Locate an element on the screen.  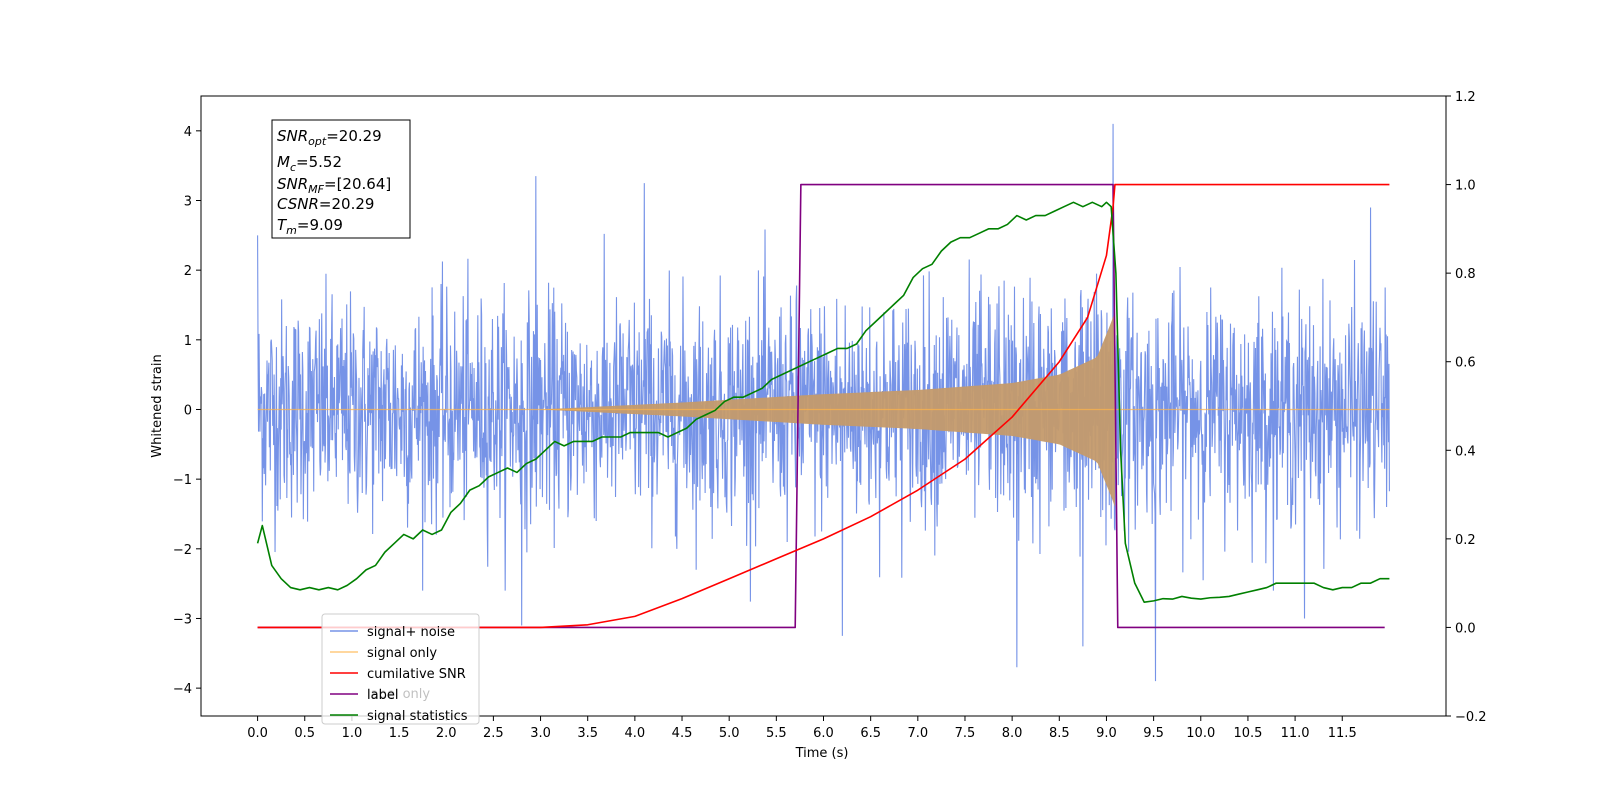
annotation-mc: Mc=5.52 is located at coordinates (309, 163).